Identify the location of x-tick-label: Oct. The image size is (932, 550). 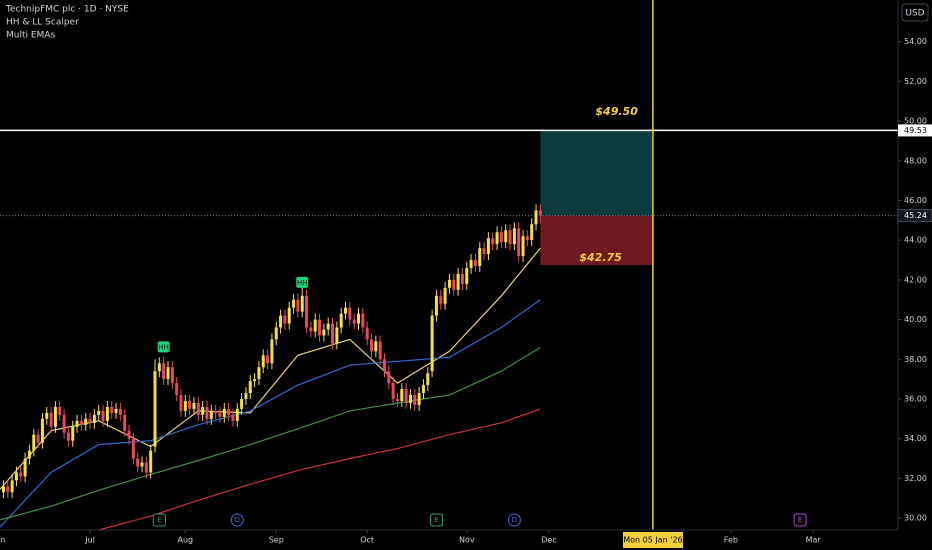
(367, 540).